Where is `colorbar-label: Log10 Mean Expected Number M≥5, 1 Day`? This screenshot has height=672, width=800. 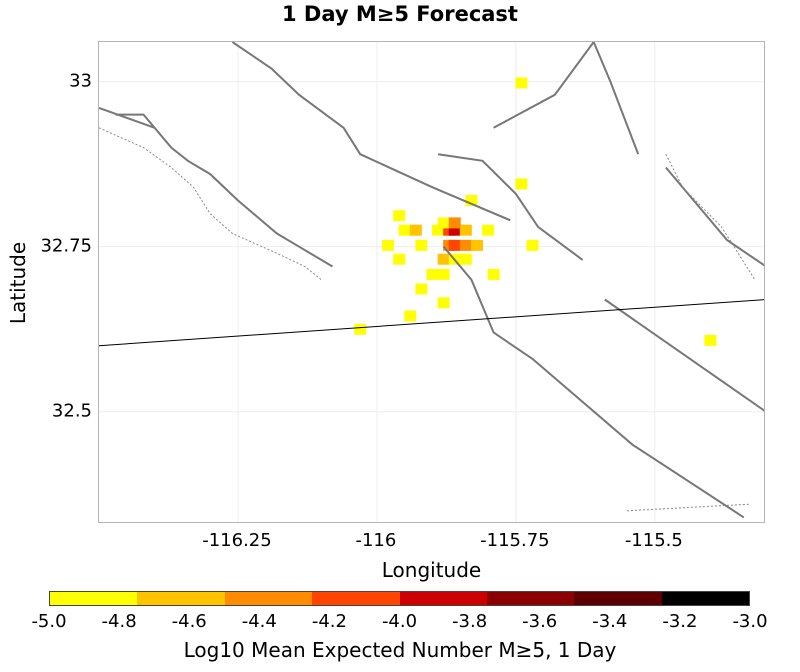 colorbar-label: Log10 Mean Expected Number M≥5, 1 Day is located at coordinates (400, 650).